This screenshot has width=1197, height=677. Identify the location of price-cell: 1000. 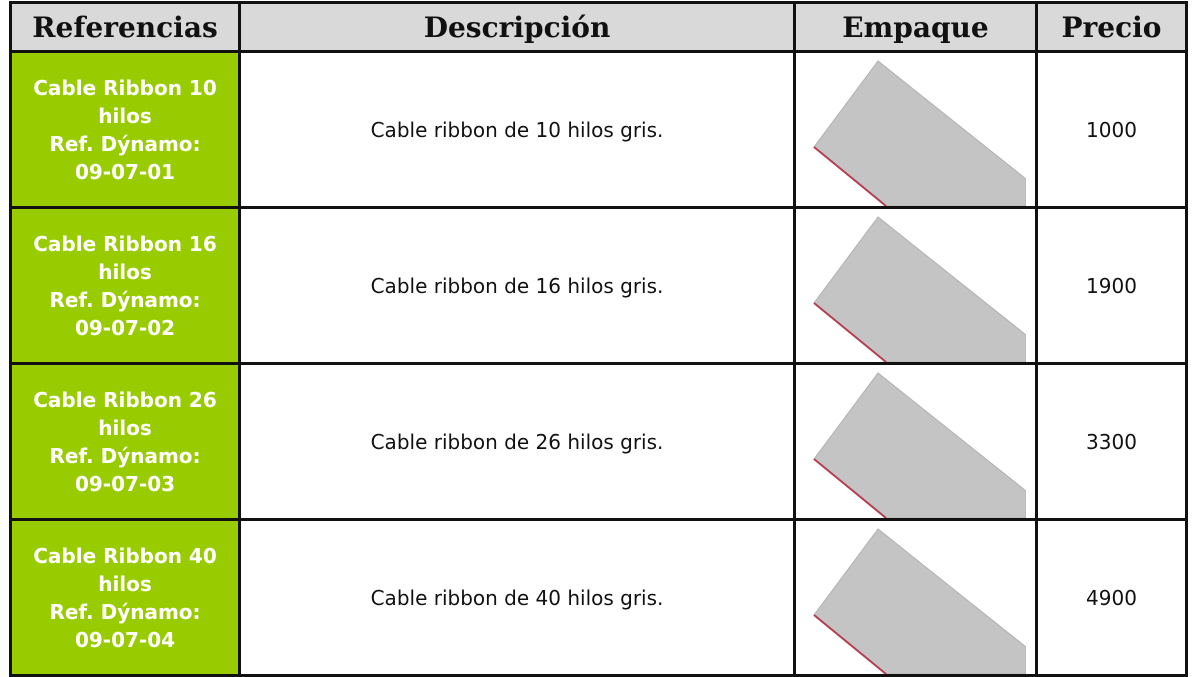
(1111, 129).